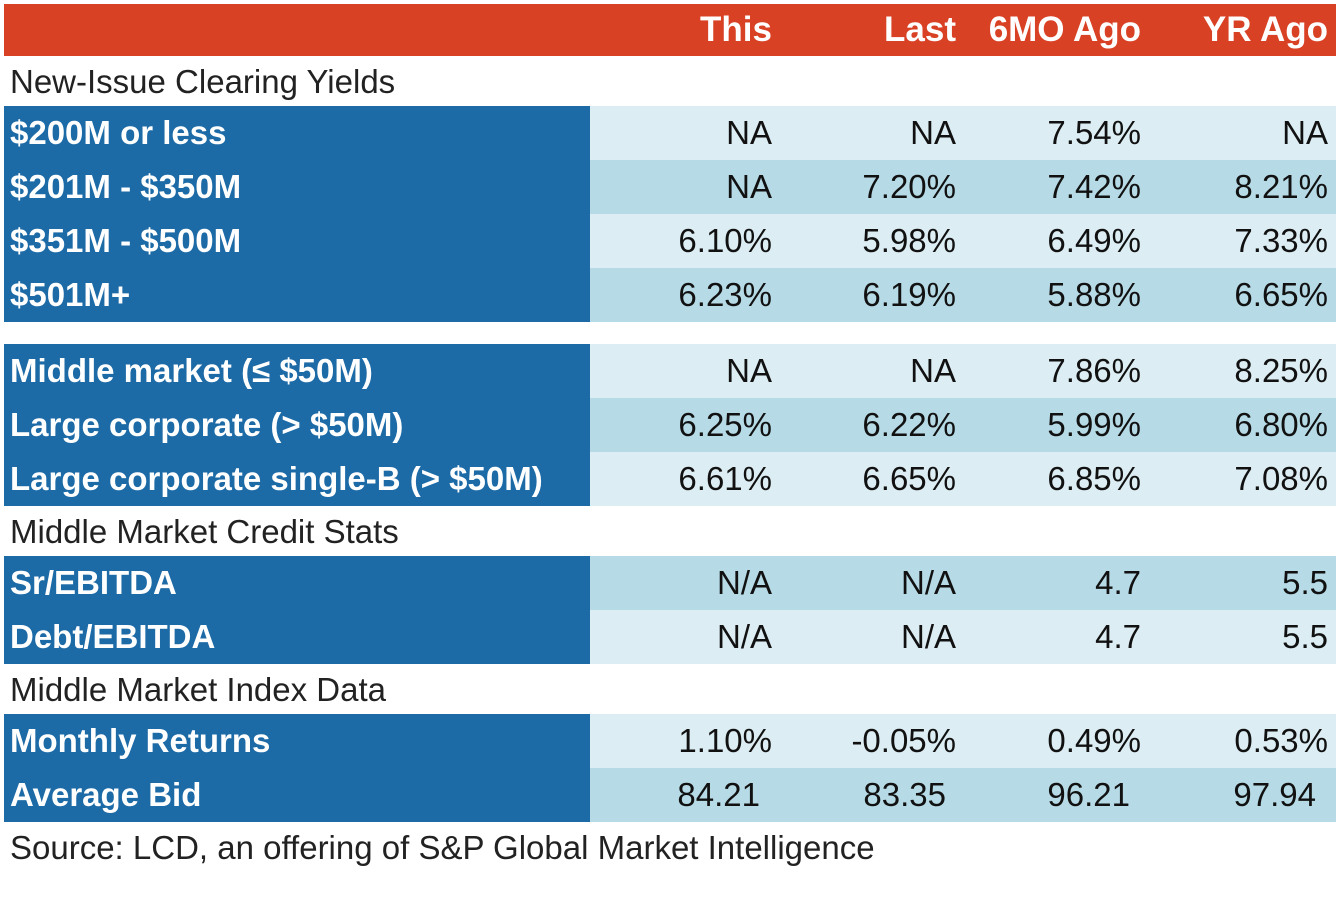 The image size is (1336, 898). What do you see at coordinates (1094, 186) in the screenshot?
I see `cell-6mo-ago: 7.42%` at bounding box center [1094, 186].